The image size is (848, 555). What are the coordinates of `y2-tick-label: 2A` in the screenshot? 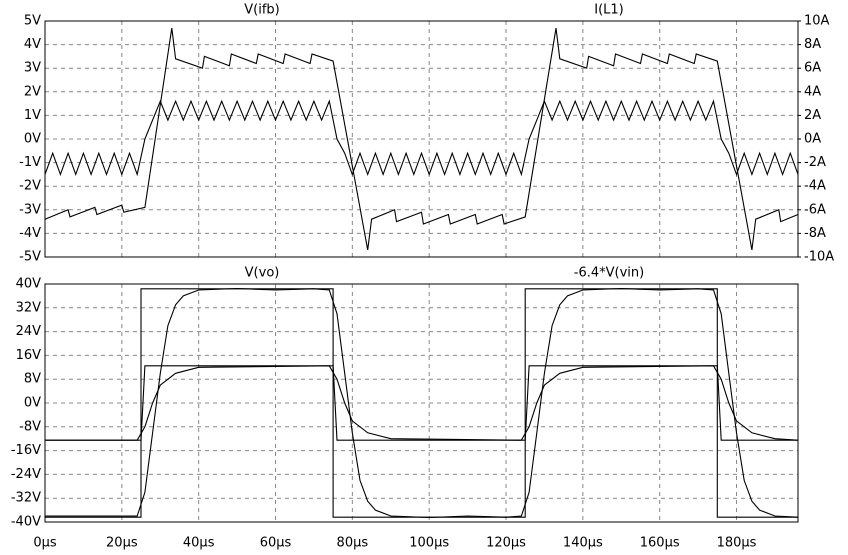 It's located at (812, 115).